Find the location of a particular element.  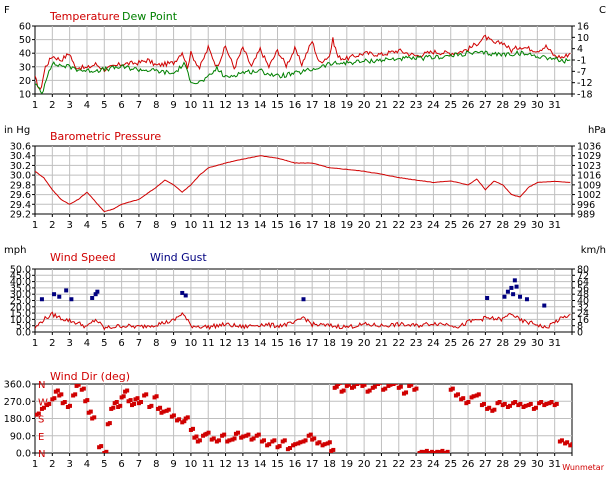

x-tick-label: 27 is located at coordinates (485, 343).